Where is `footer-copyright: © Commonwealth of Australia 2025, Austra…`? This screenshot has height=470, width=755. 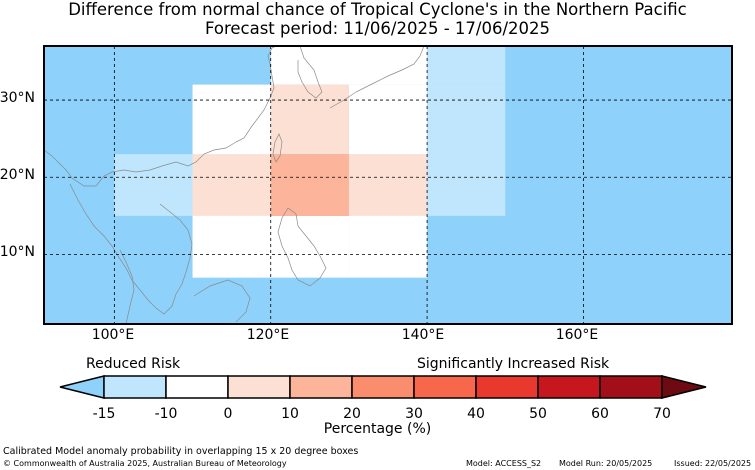
footer-copyright: © Commonwealth of Australia 2025, Austra… is located at coordinates (145, 463).